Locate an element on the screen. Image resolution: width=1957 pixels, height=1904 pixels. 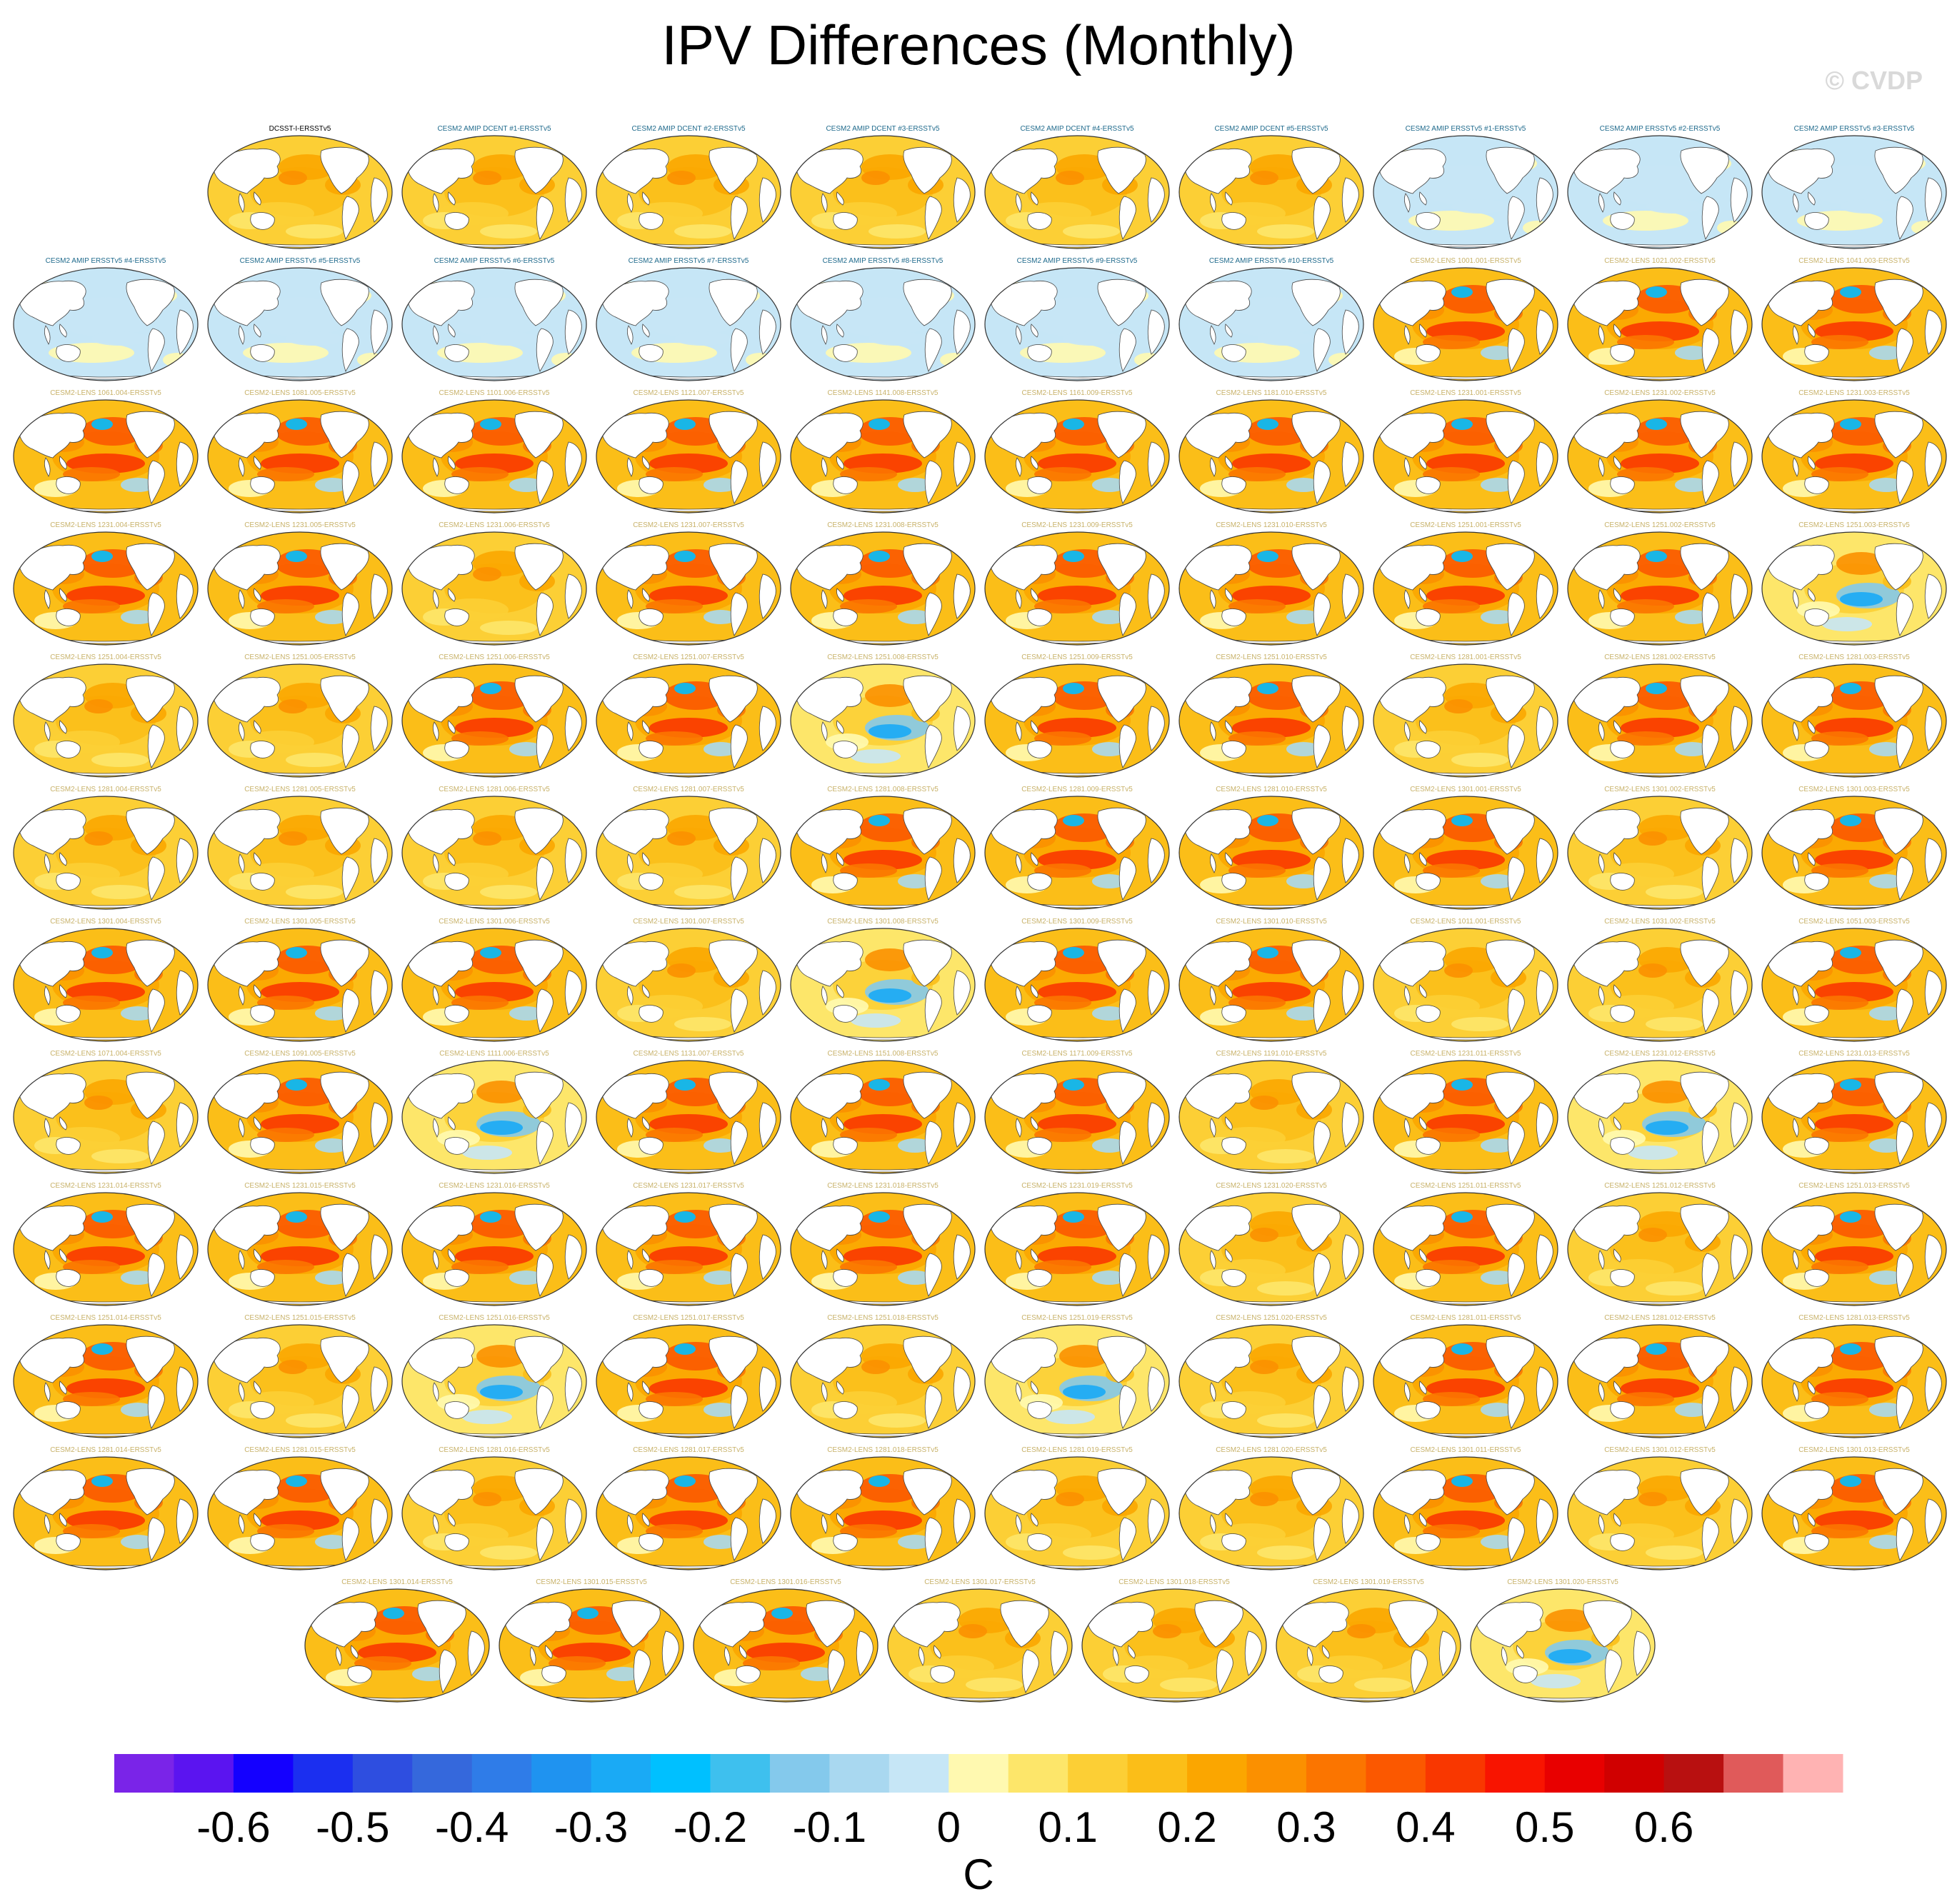
map-panel: CESM2-LENS 1251.019-ERSSTv5 is located at coordinates (1077, 1376).